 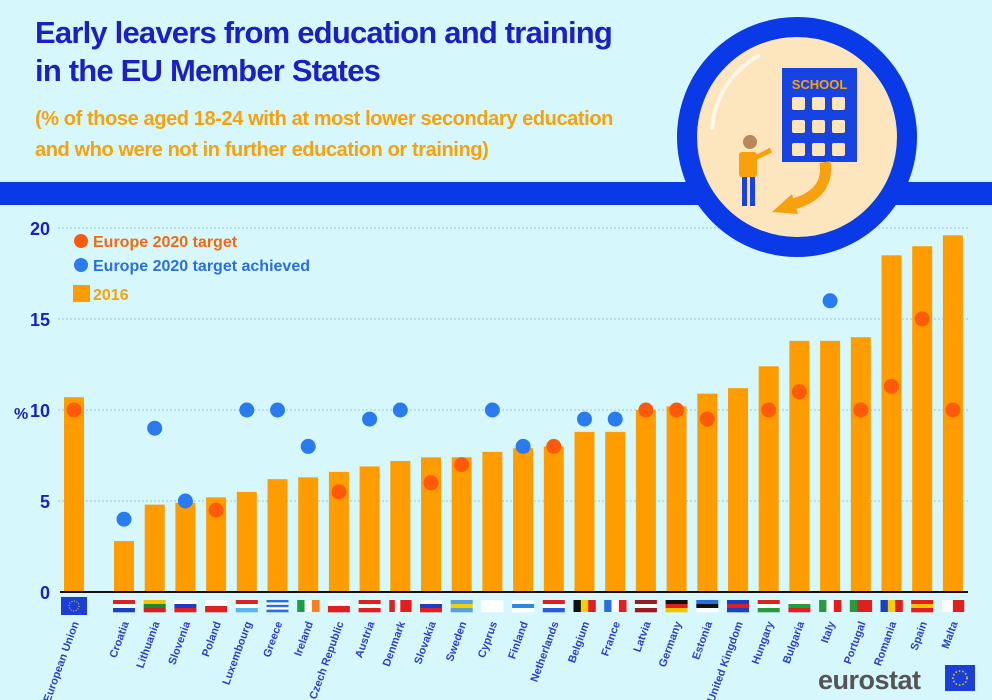 What do you see at coordinates (492, 606) in the screenshot?
I see `flag-icon-cyprus` at bounding box center [492, 606].